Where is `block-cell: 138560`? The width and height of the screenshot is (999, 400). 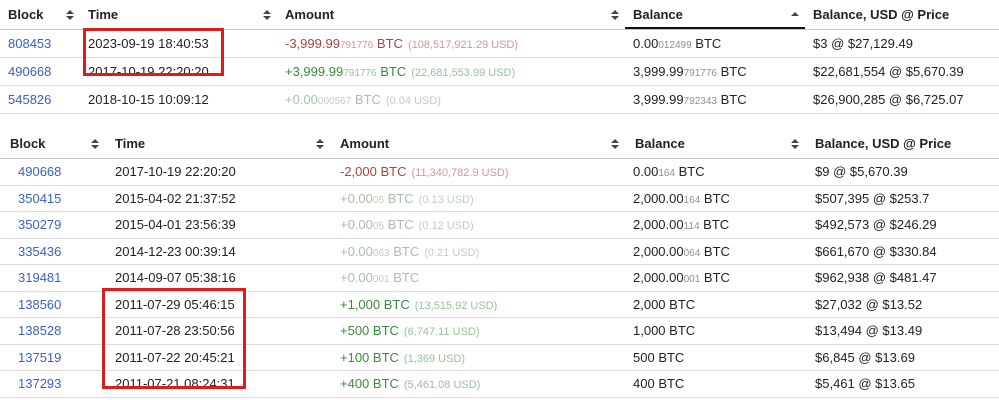 block-cell: 138560 is located at coordinates (52, 304).